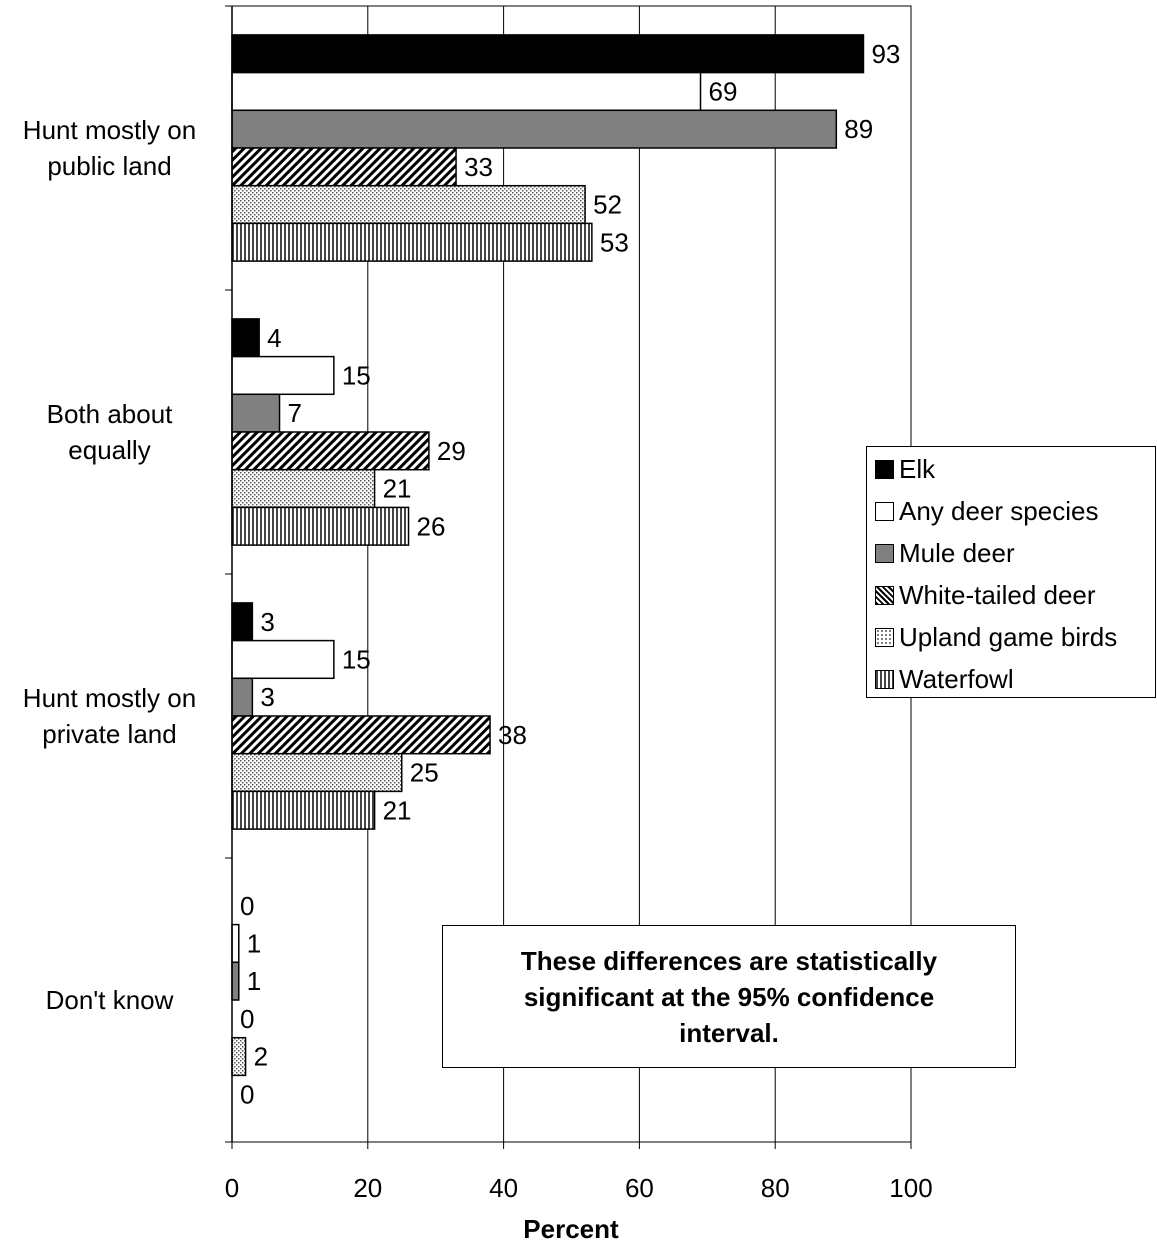 This screenshot has height=1252, width=1157. I want to click on category-label-public: Hunt mostly on public land, so click(109, 148).